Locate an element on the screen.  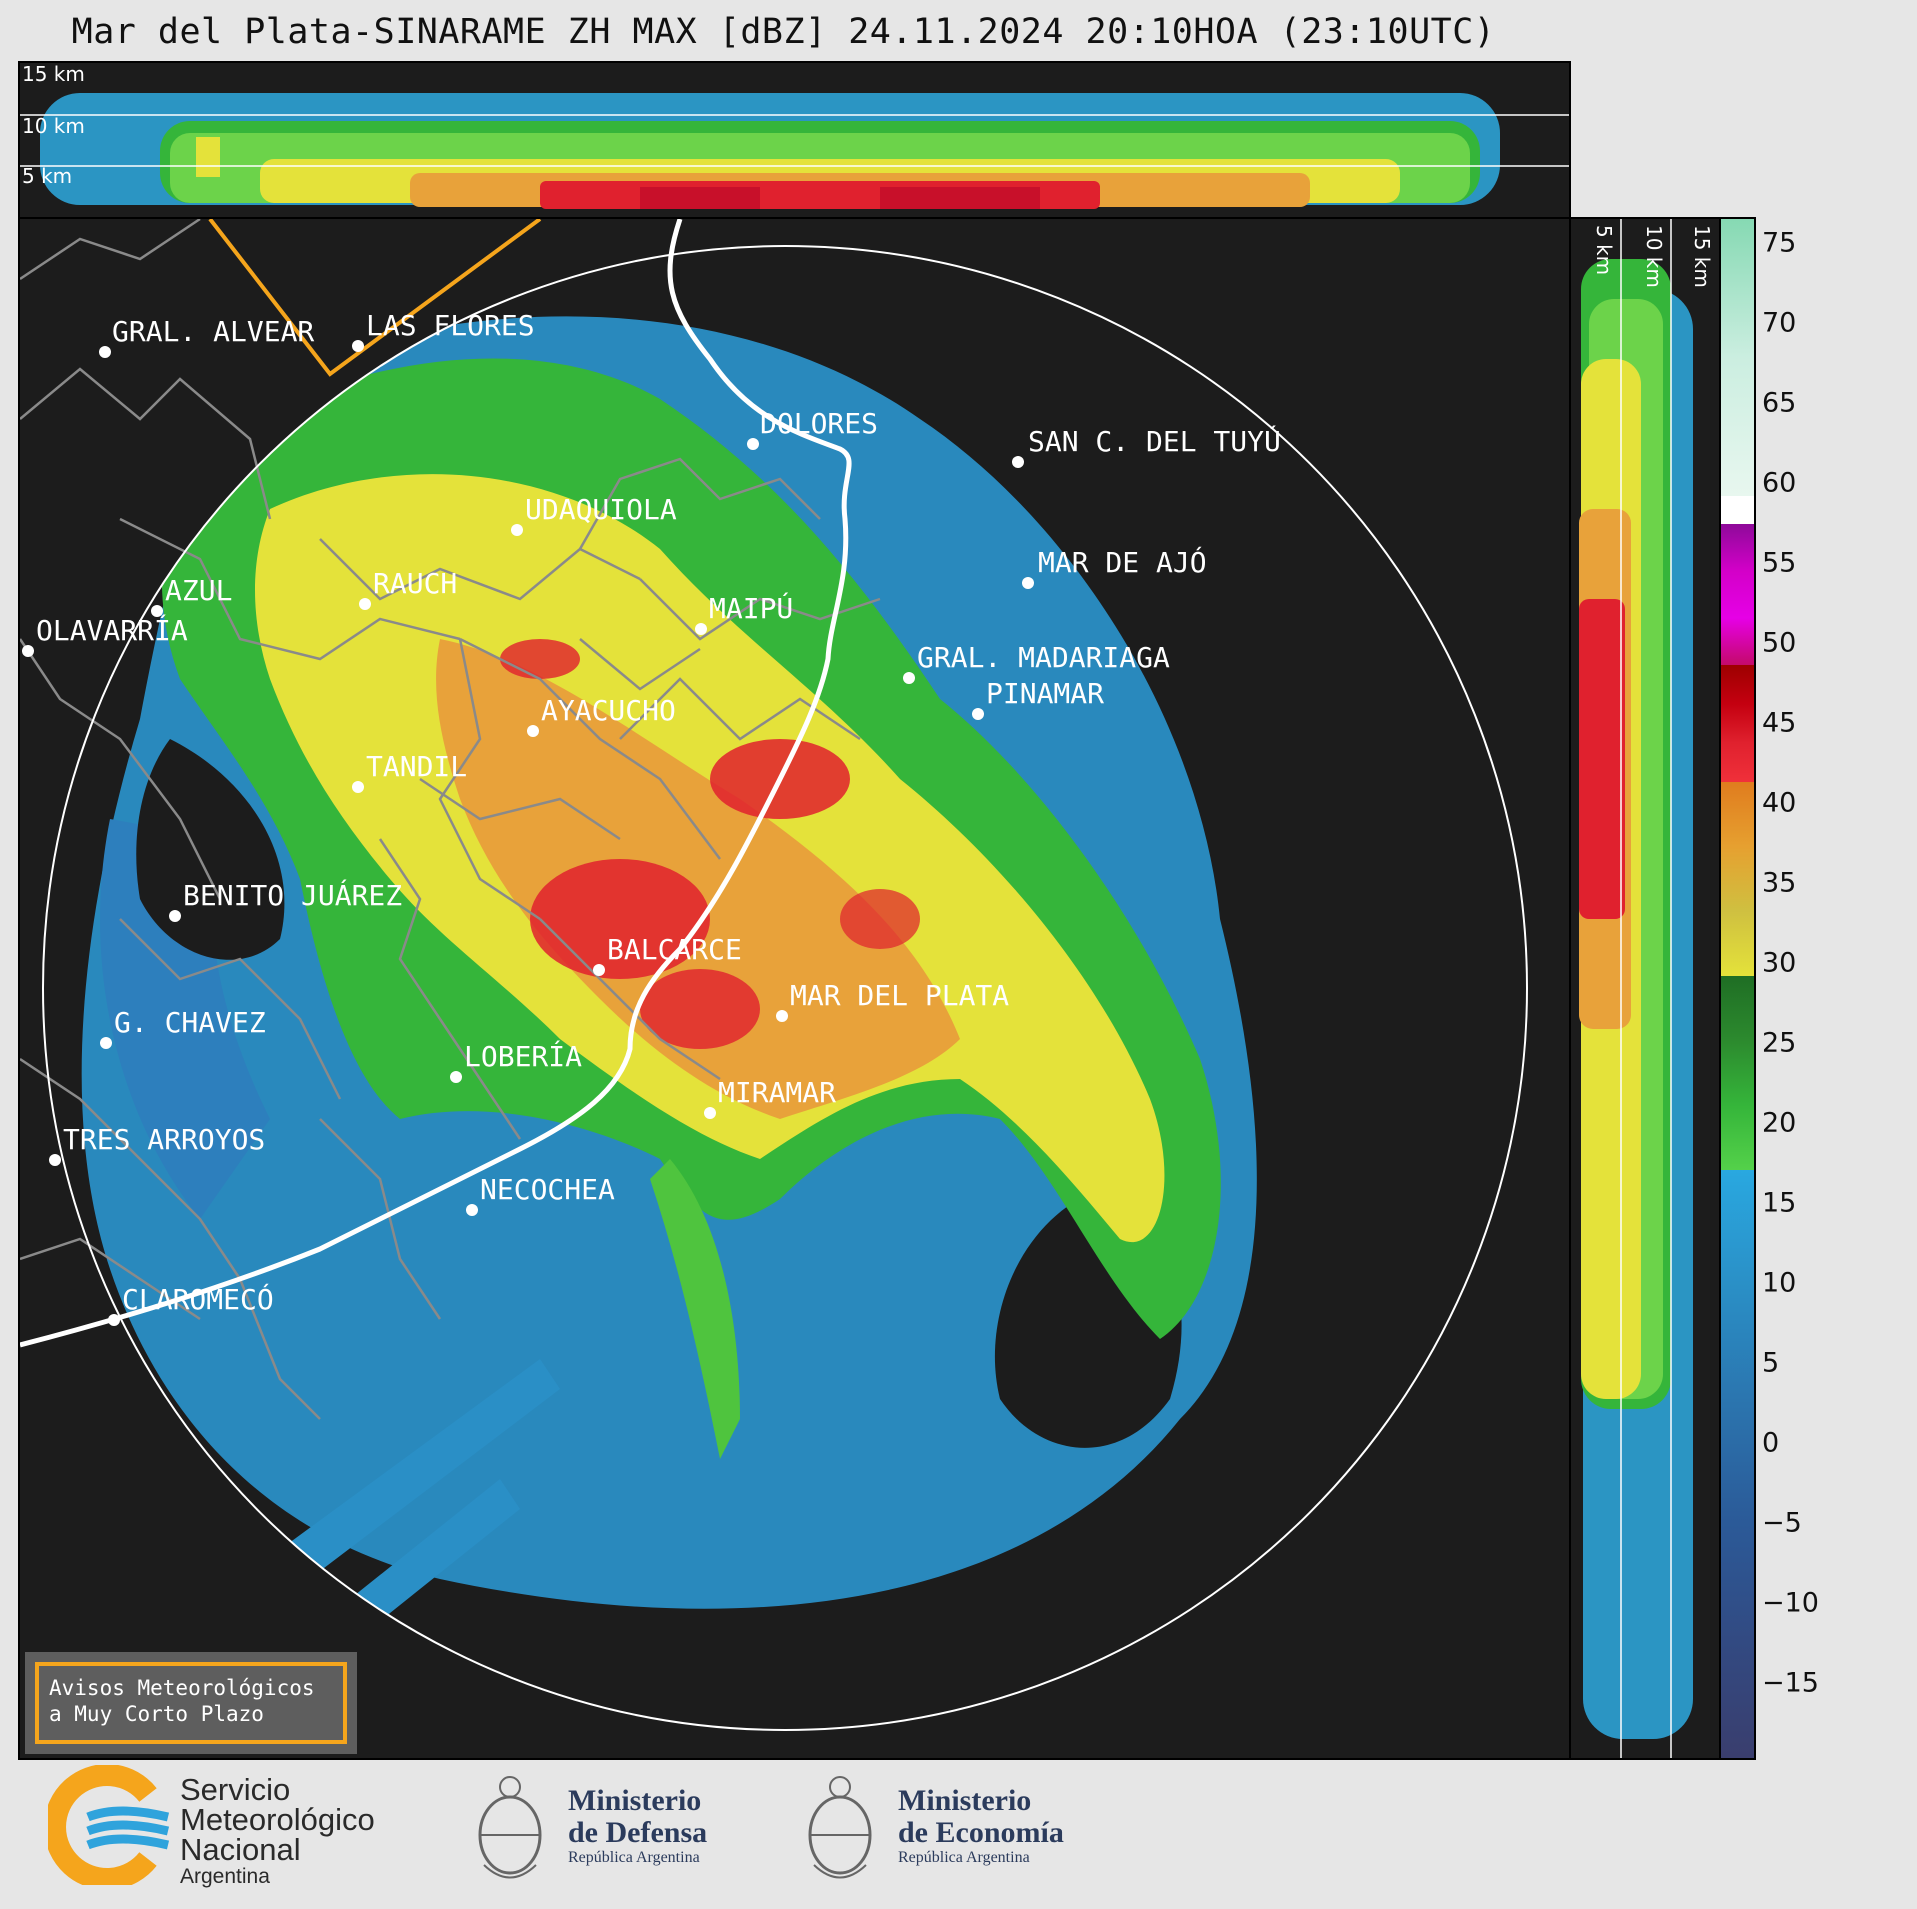
city-mar-del-plata: MAR DEL PLATA is located at coordinates (892, 1000).